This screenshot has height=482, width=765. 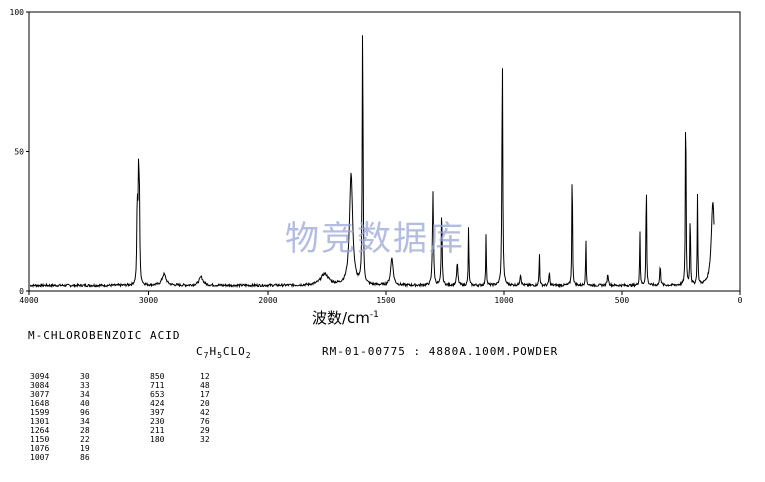 What do you see at coordinates (70, 385) in the screenshot?
I see `peak-table-row: 3084 33` at bounding box center [70, 385].